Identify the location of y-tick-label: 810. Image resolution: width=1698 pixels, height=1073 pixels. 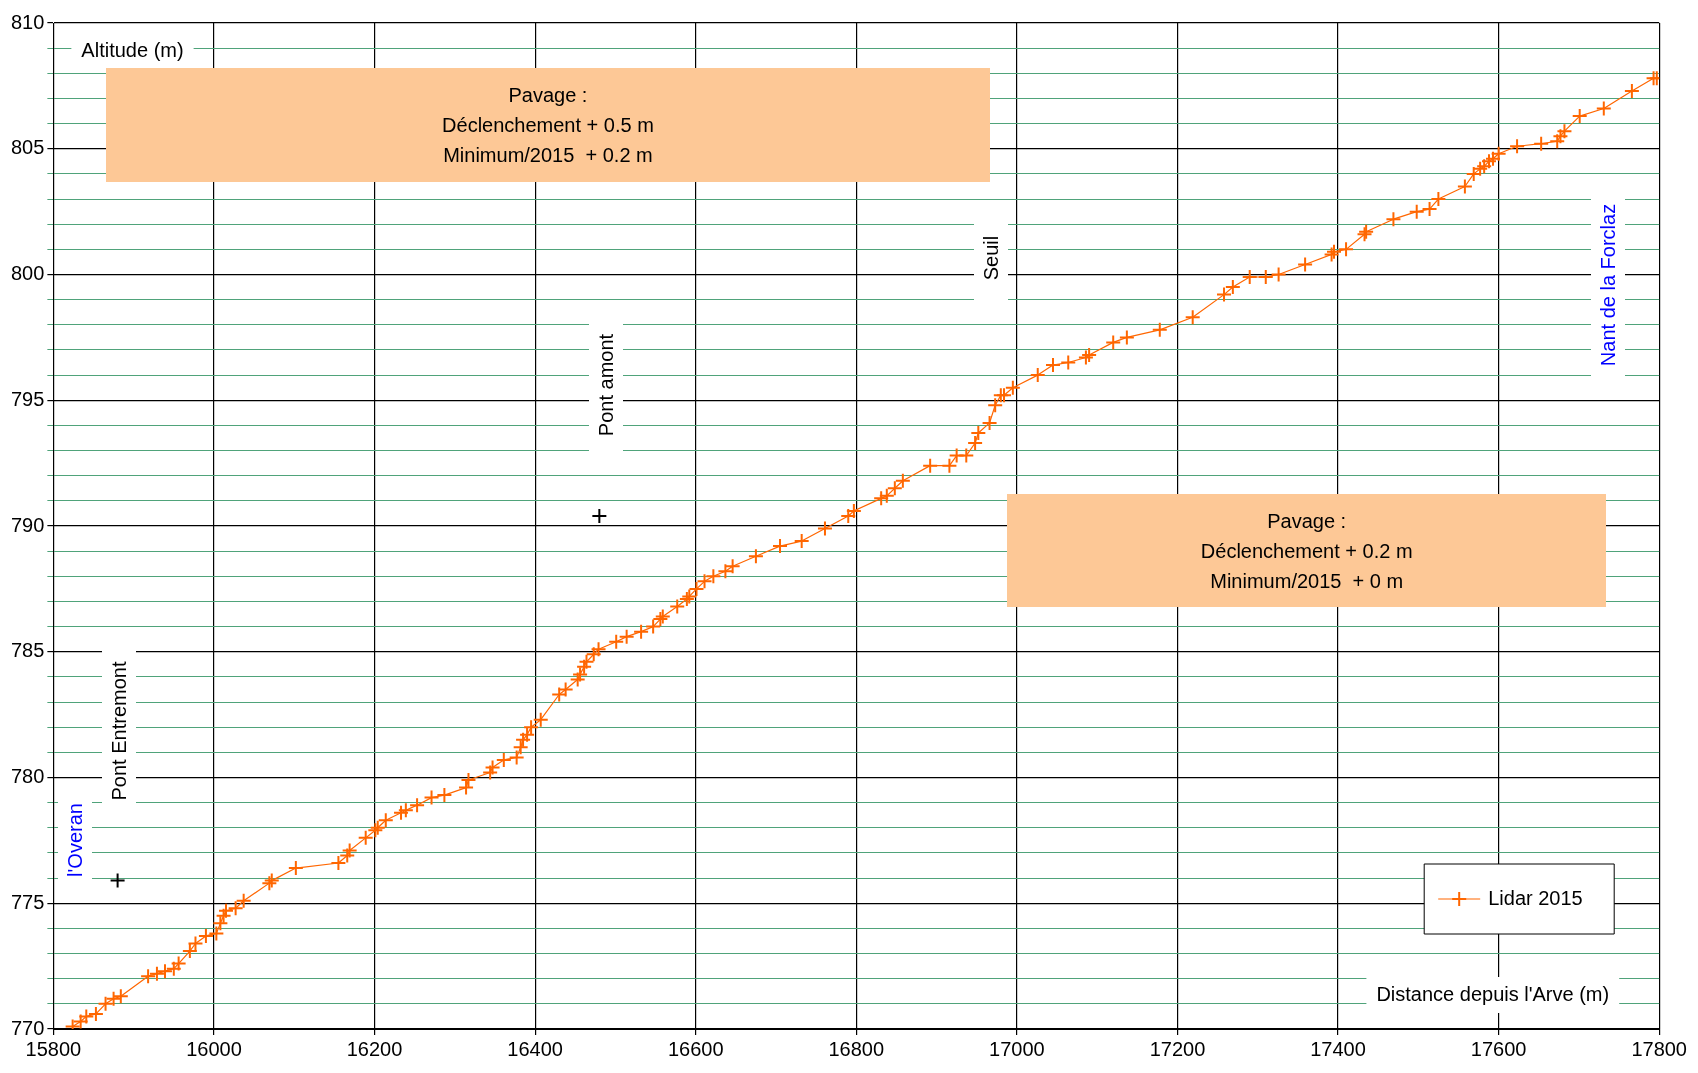
(27, 21).